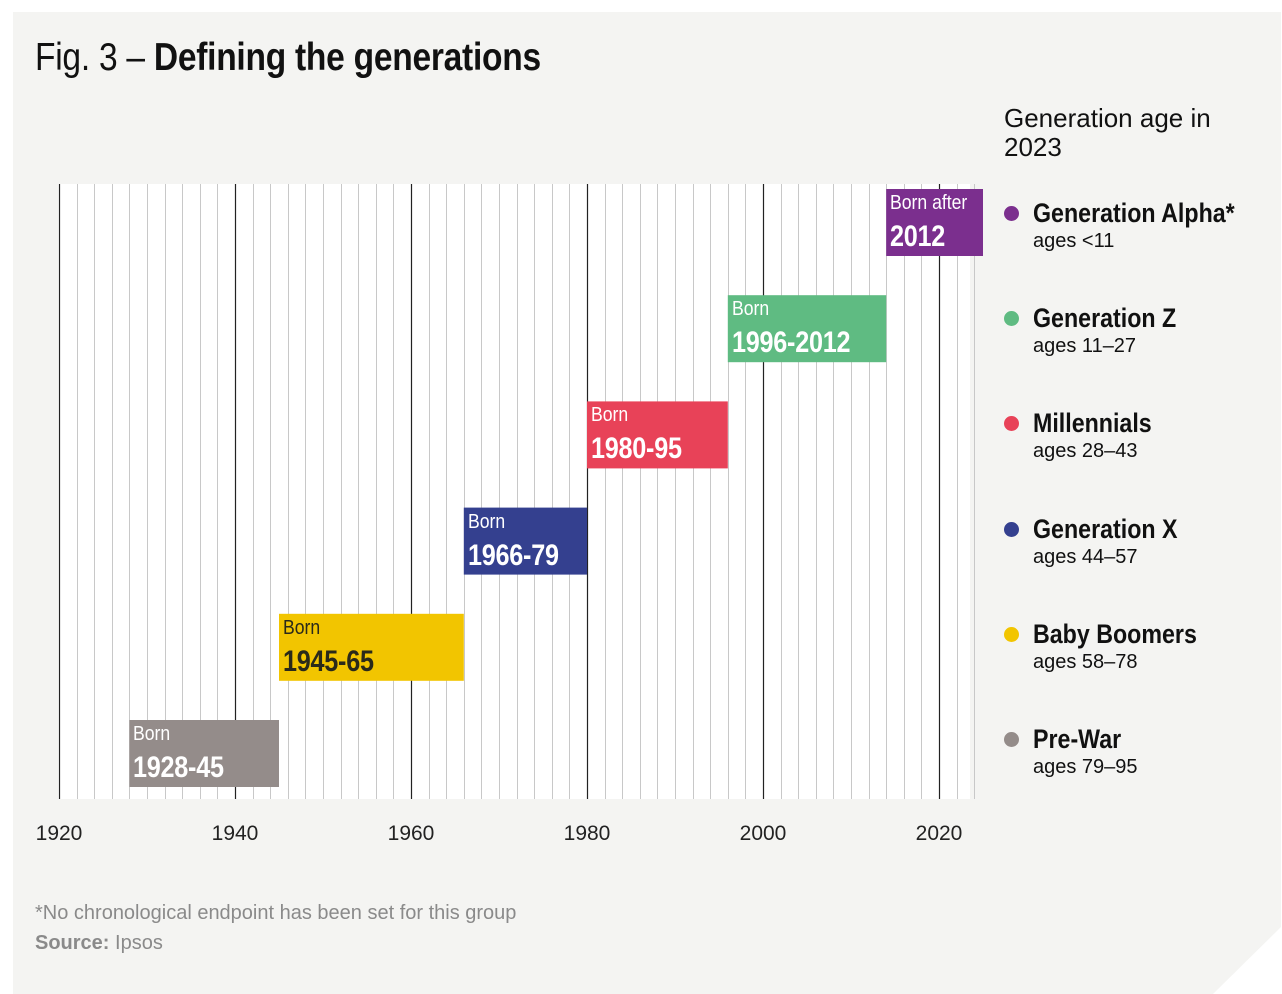  What do you see at coordinates (90, 57) in the screenshot?
I see `title-prefix: Fig. 3 –` at bounding box center [90, 57].